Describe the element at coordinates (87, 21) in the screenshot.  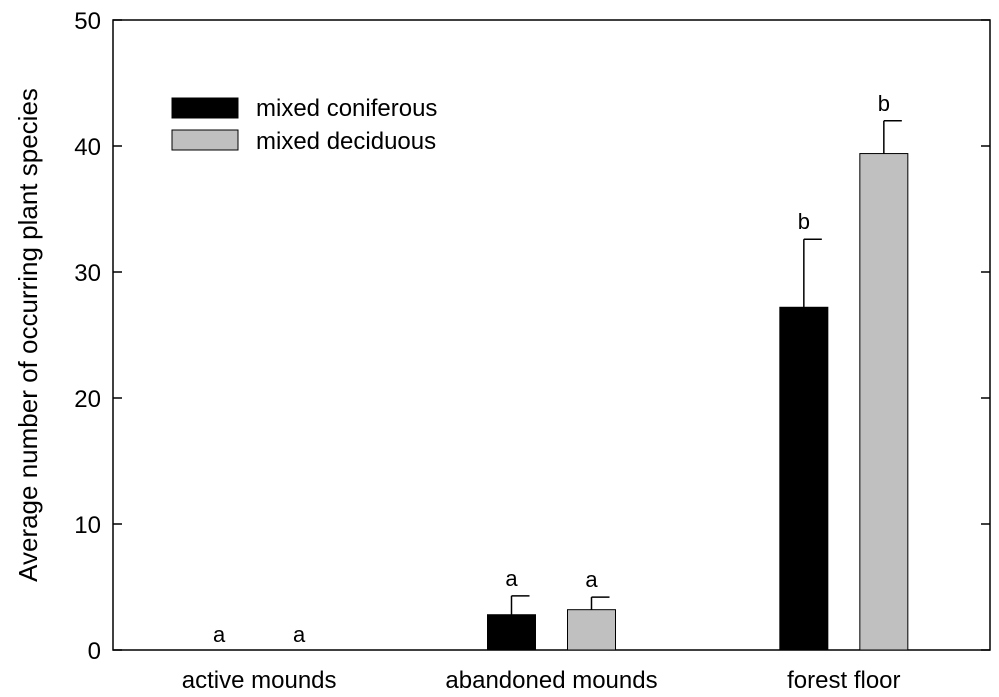
I see `y-tick-label: 50` at that location.